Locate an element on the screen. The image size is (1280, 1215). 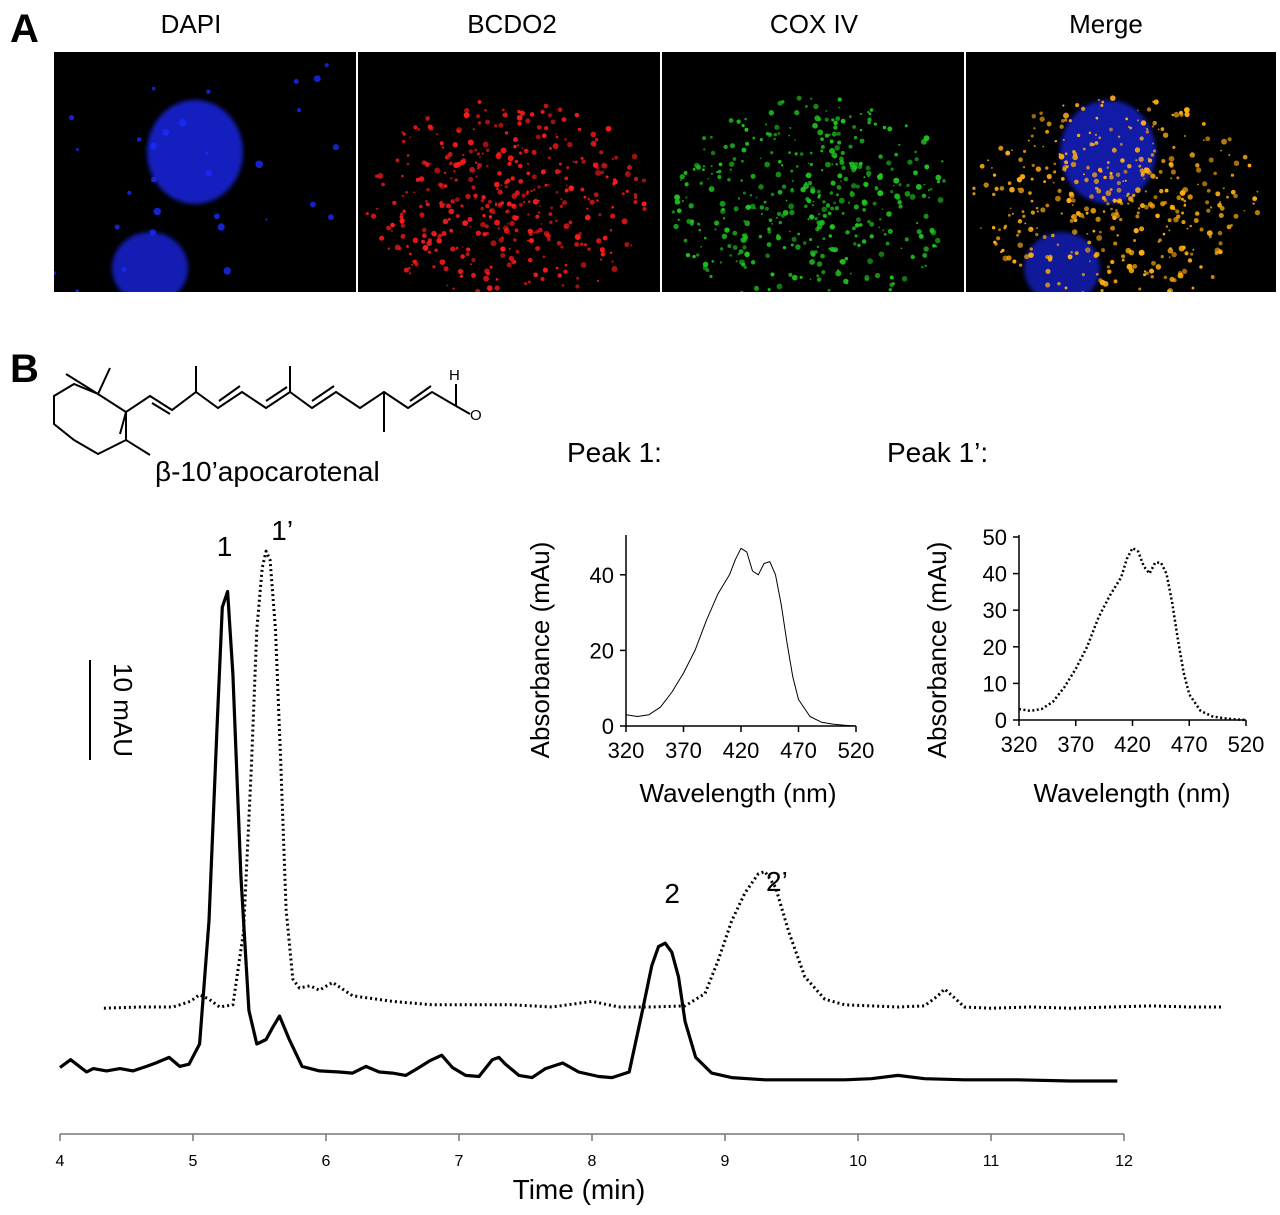
inset2-y-label: Absorbance (mAu) is located at coordinates (937, 650).